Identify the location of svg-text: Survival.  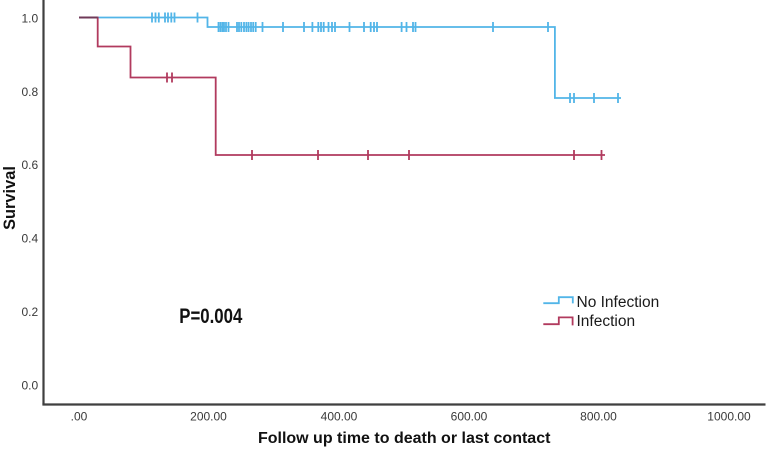
(10, 198).